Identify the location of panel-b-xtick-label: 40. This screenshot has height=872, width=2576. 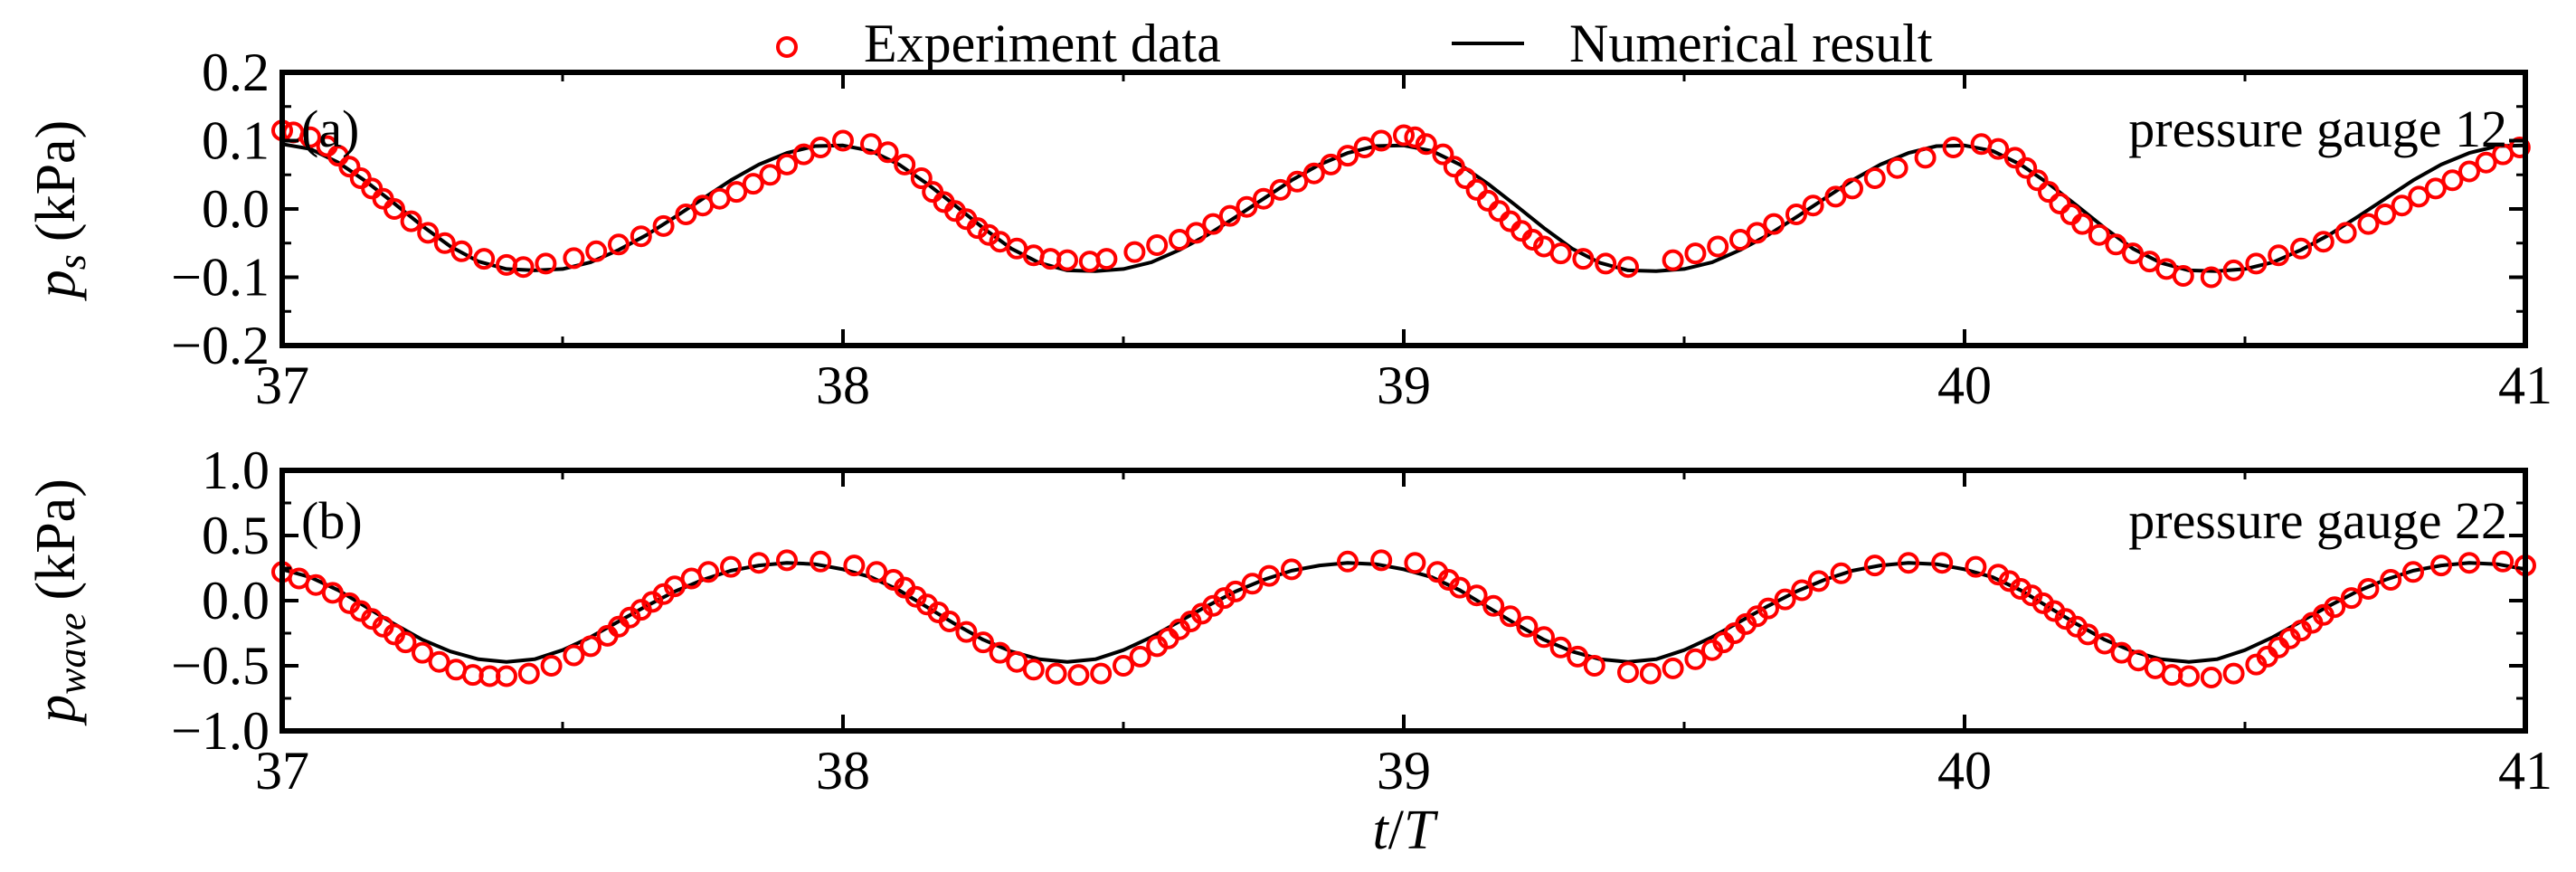
(1965, 771).